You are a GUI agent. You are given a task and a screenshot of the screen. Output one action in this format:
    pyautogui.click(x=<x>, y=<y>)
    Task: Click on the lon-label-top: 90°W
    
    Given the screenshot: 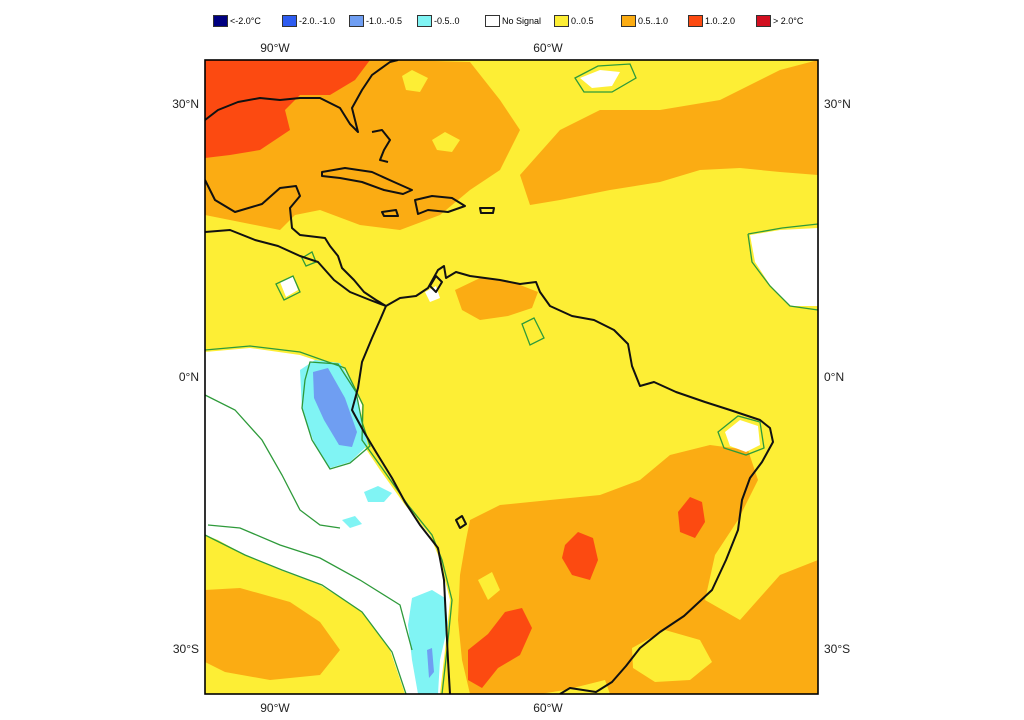 What is the action you would take?
    pyautogui.click(x=275, y=48)
    